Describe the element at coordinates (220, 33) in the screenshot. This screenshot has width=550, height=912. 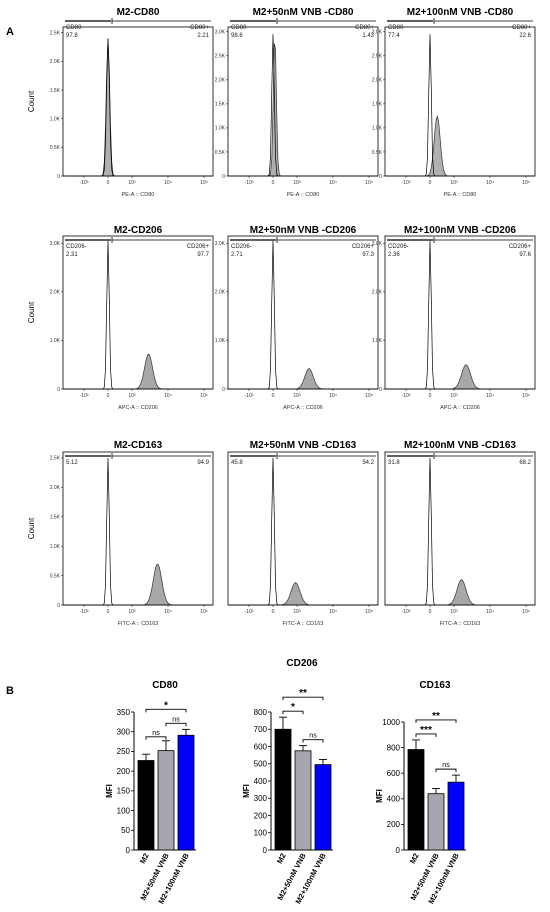
I see `y-tick-label: 3.0K` at that location.